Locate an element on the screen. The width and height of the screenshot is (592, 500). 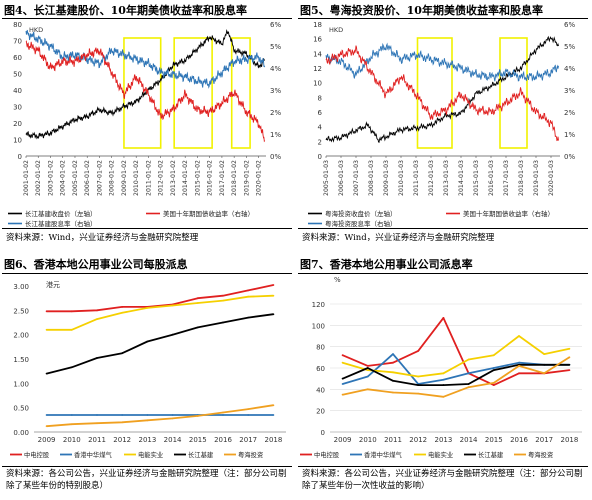
fig4-xtick-15: 2016-01-02 is located at coordinates (210, 178).